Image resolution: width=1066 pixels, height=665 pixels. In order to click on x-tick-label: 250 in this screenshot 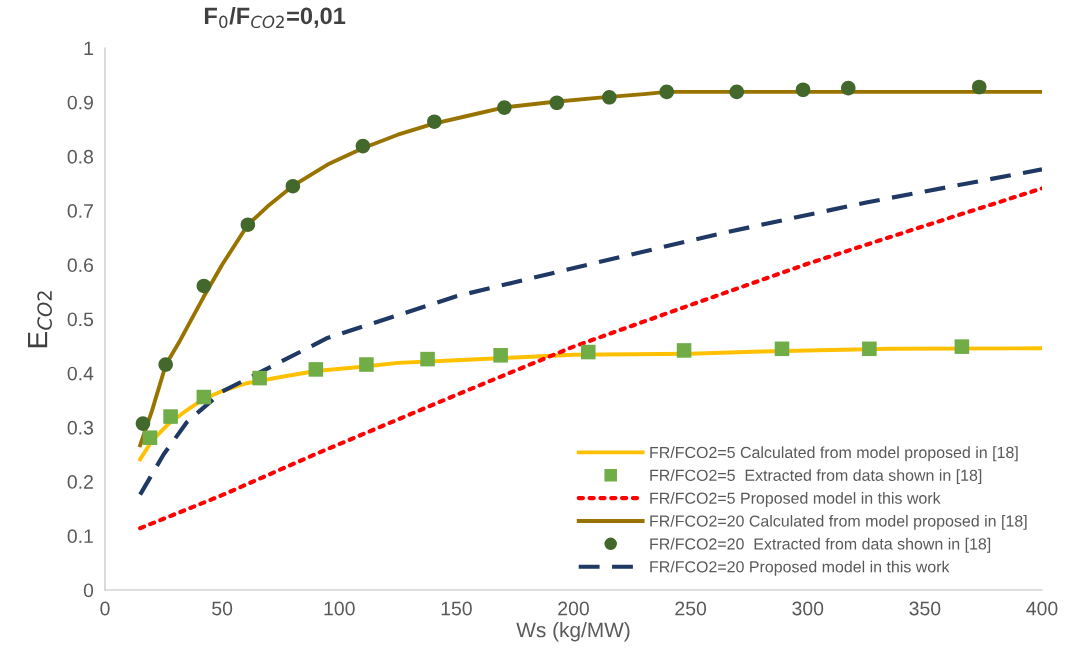, I will do `click(691, 608)`.